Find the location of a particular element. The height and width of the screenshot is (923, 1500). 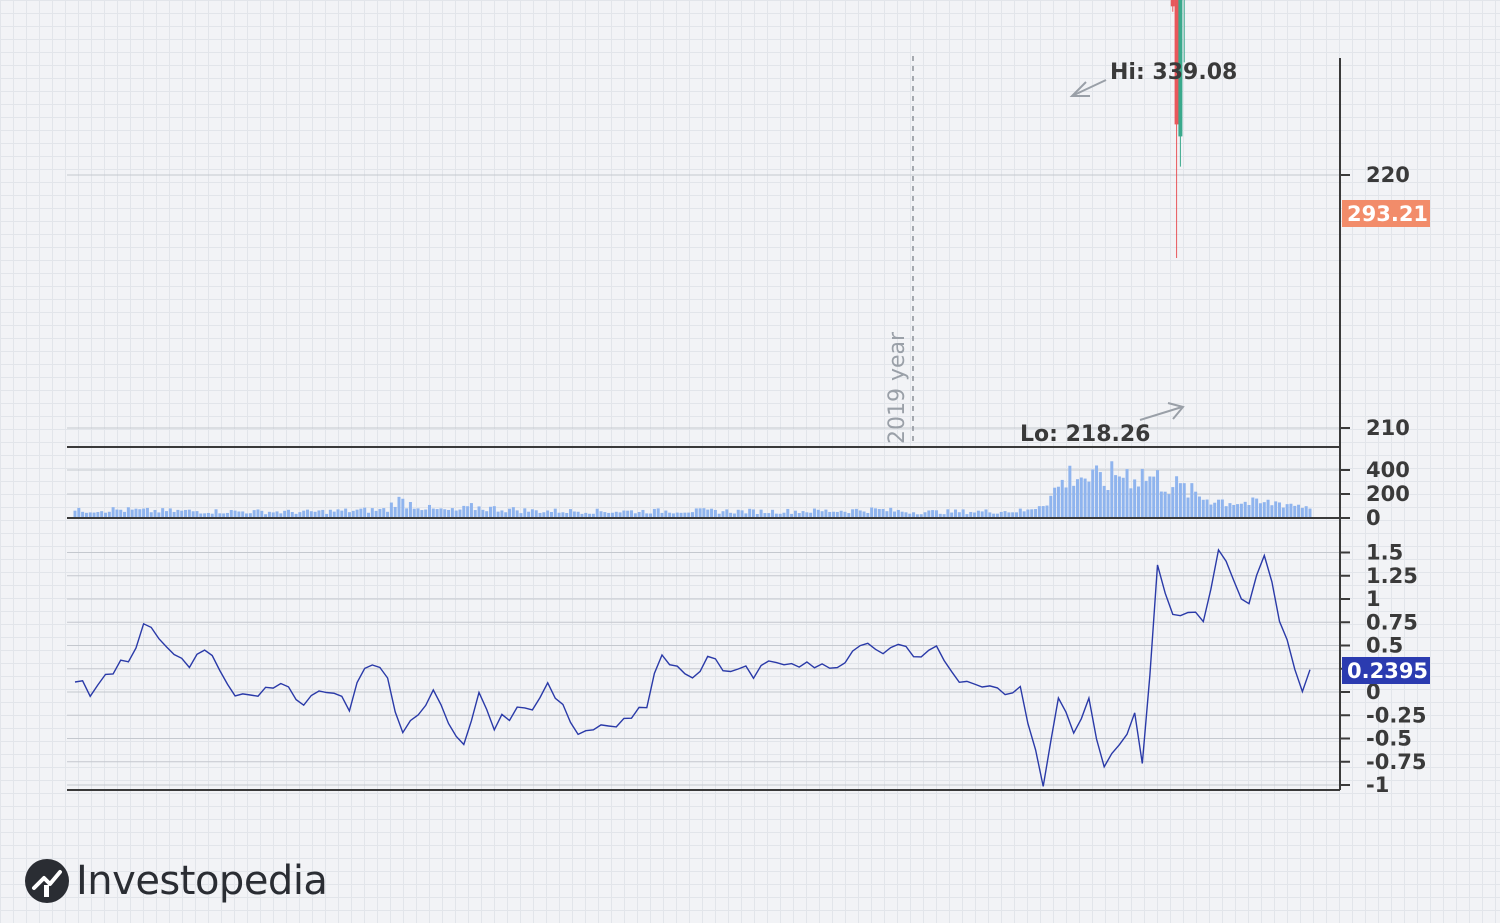

indicator-badge-box is located at coordinates (1386, 670).